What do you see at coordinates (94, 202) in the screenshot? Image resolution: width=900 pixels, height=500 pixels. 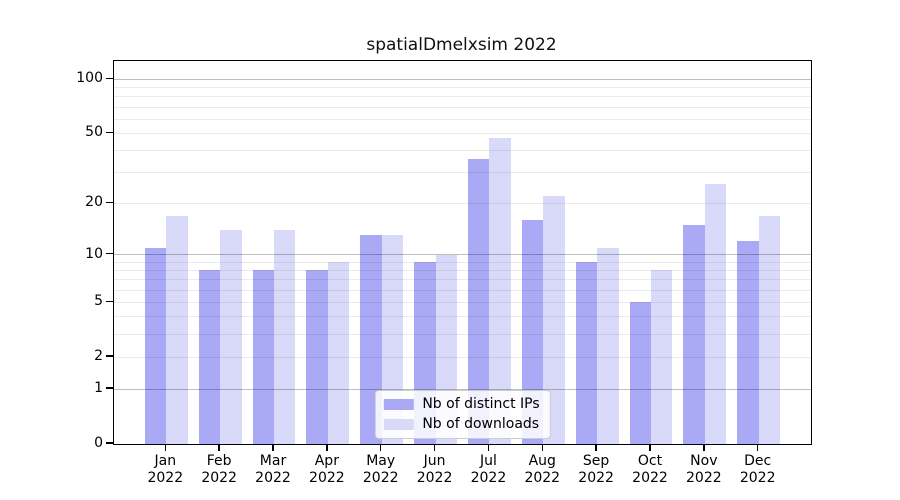 I see `y-tick-label-20: 20` at bounding box center [94, 202].